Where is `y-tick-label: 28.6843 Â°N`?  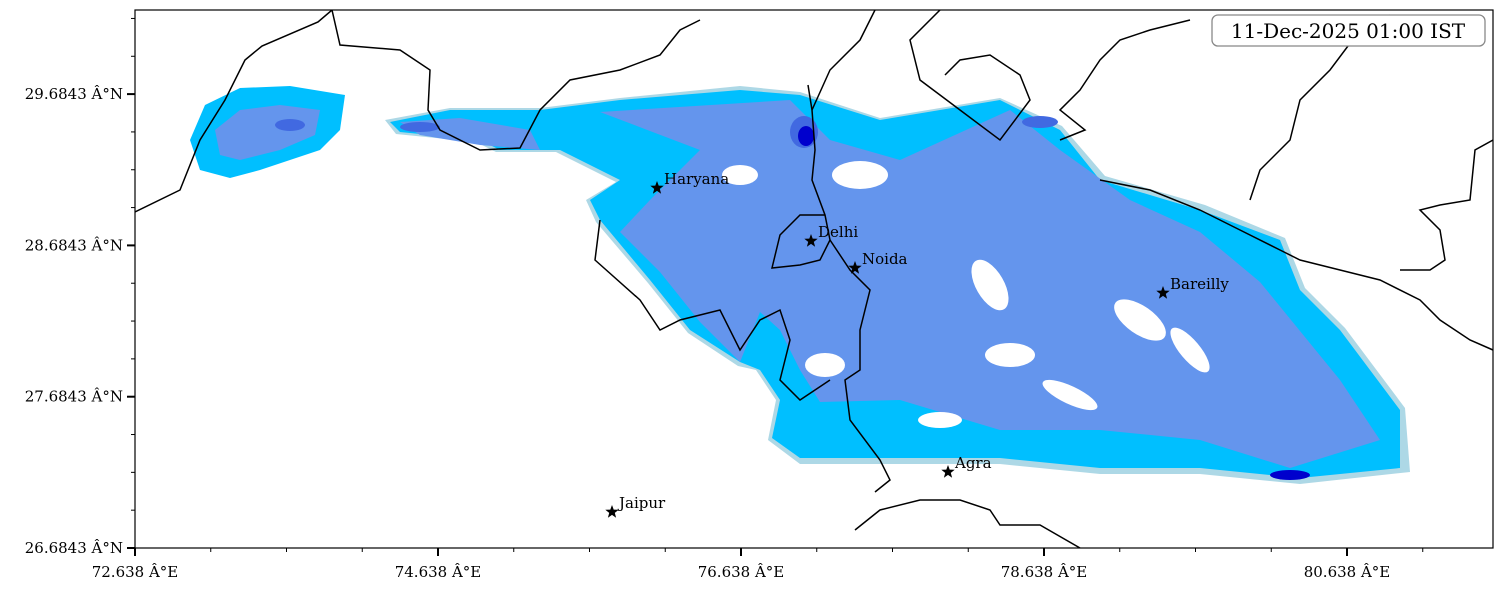
y-tick-label: 28.6843 Â°N is located at coordinates (74, 245).